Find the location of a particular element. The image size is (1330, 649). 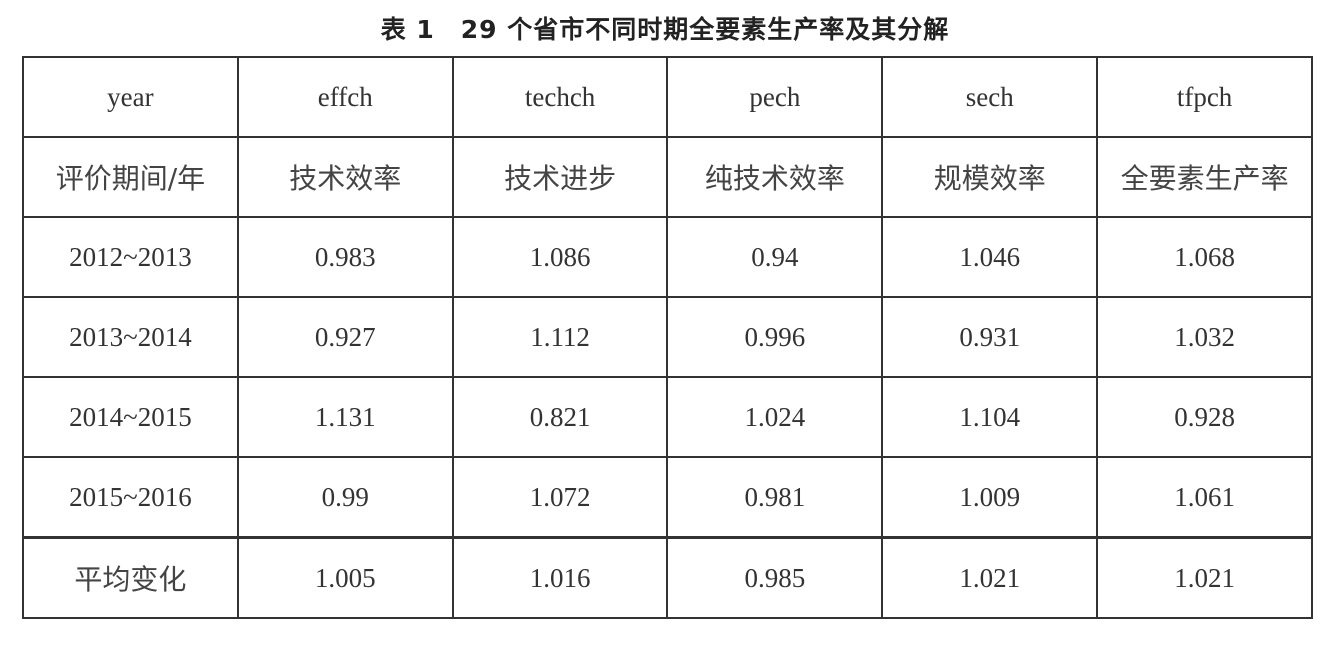

table-cell: 技术进步 is located at coordinates (560, 177).